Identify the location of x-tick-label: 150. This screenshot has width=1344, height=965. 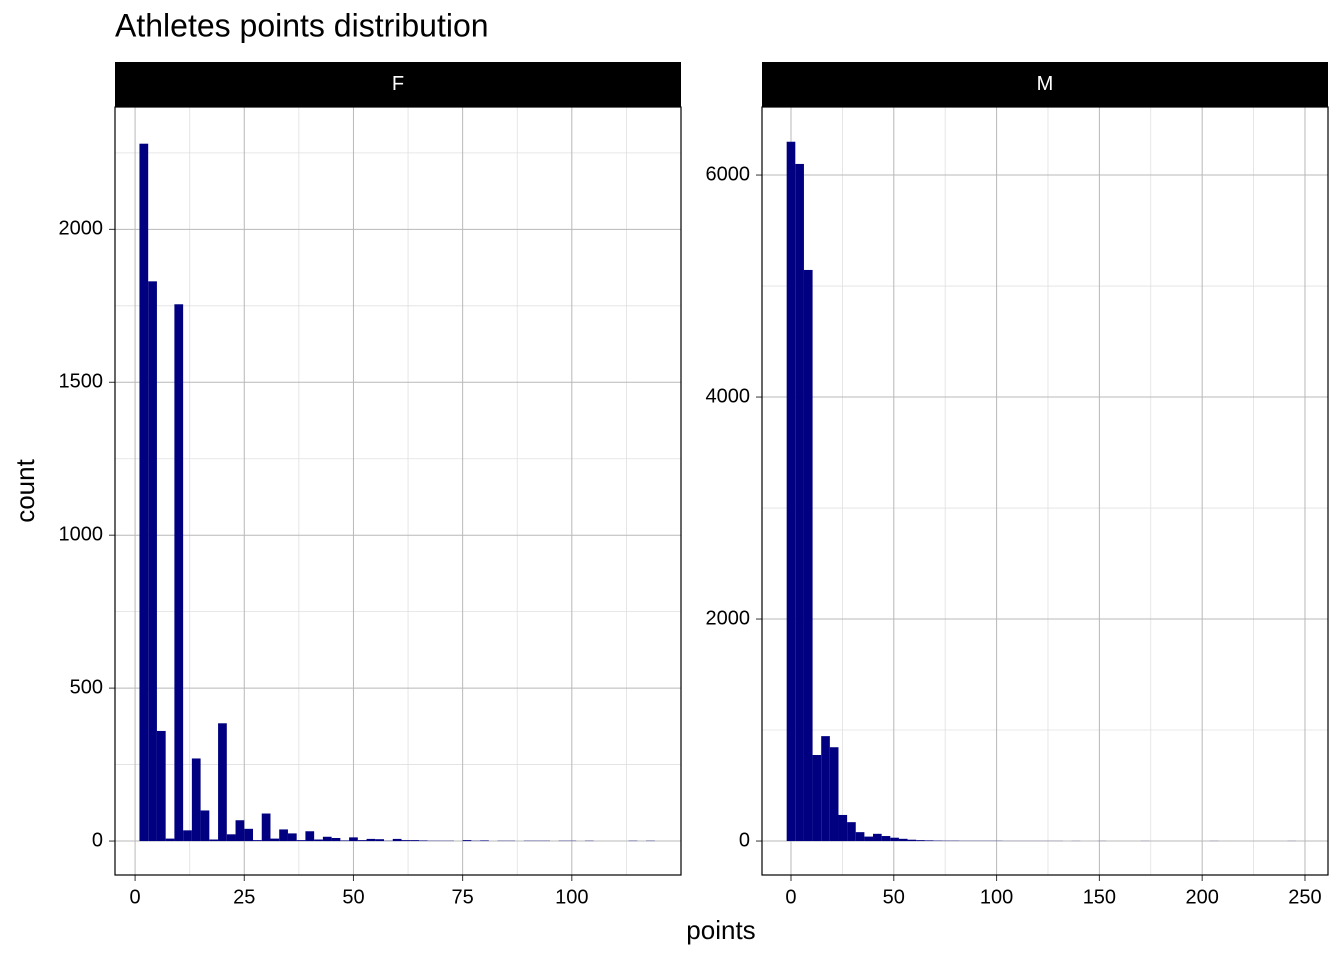
(1099, 897).